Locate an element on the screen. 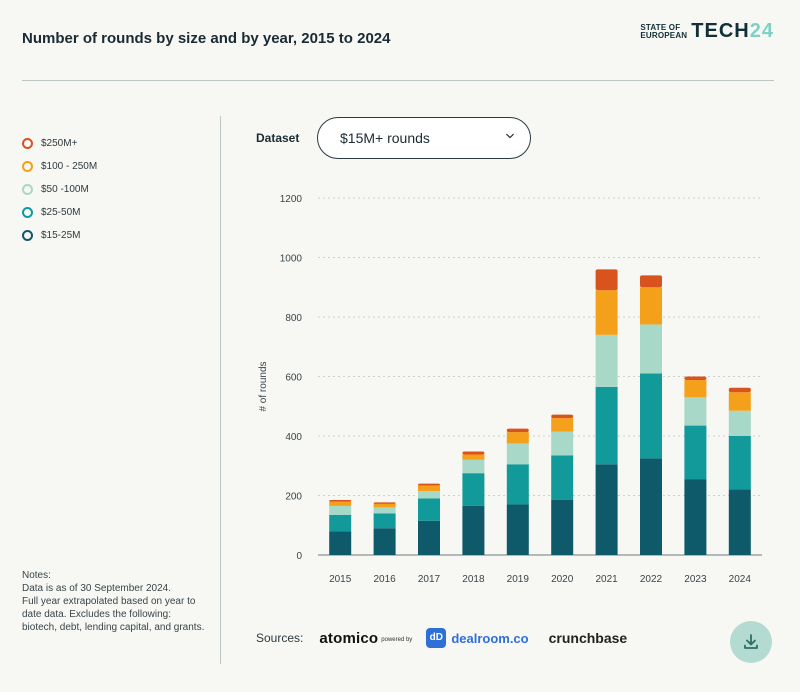 This screenshot has width=800, height=692. x-tick-label: 2021 is located at coordinates (606, 579).